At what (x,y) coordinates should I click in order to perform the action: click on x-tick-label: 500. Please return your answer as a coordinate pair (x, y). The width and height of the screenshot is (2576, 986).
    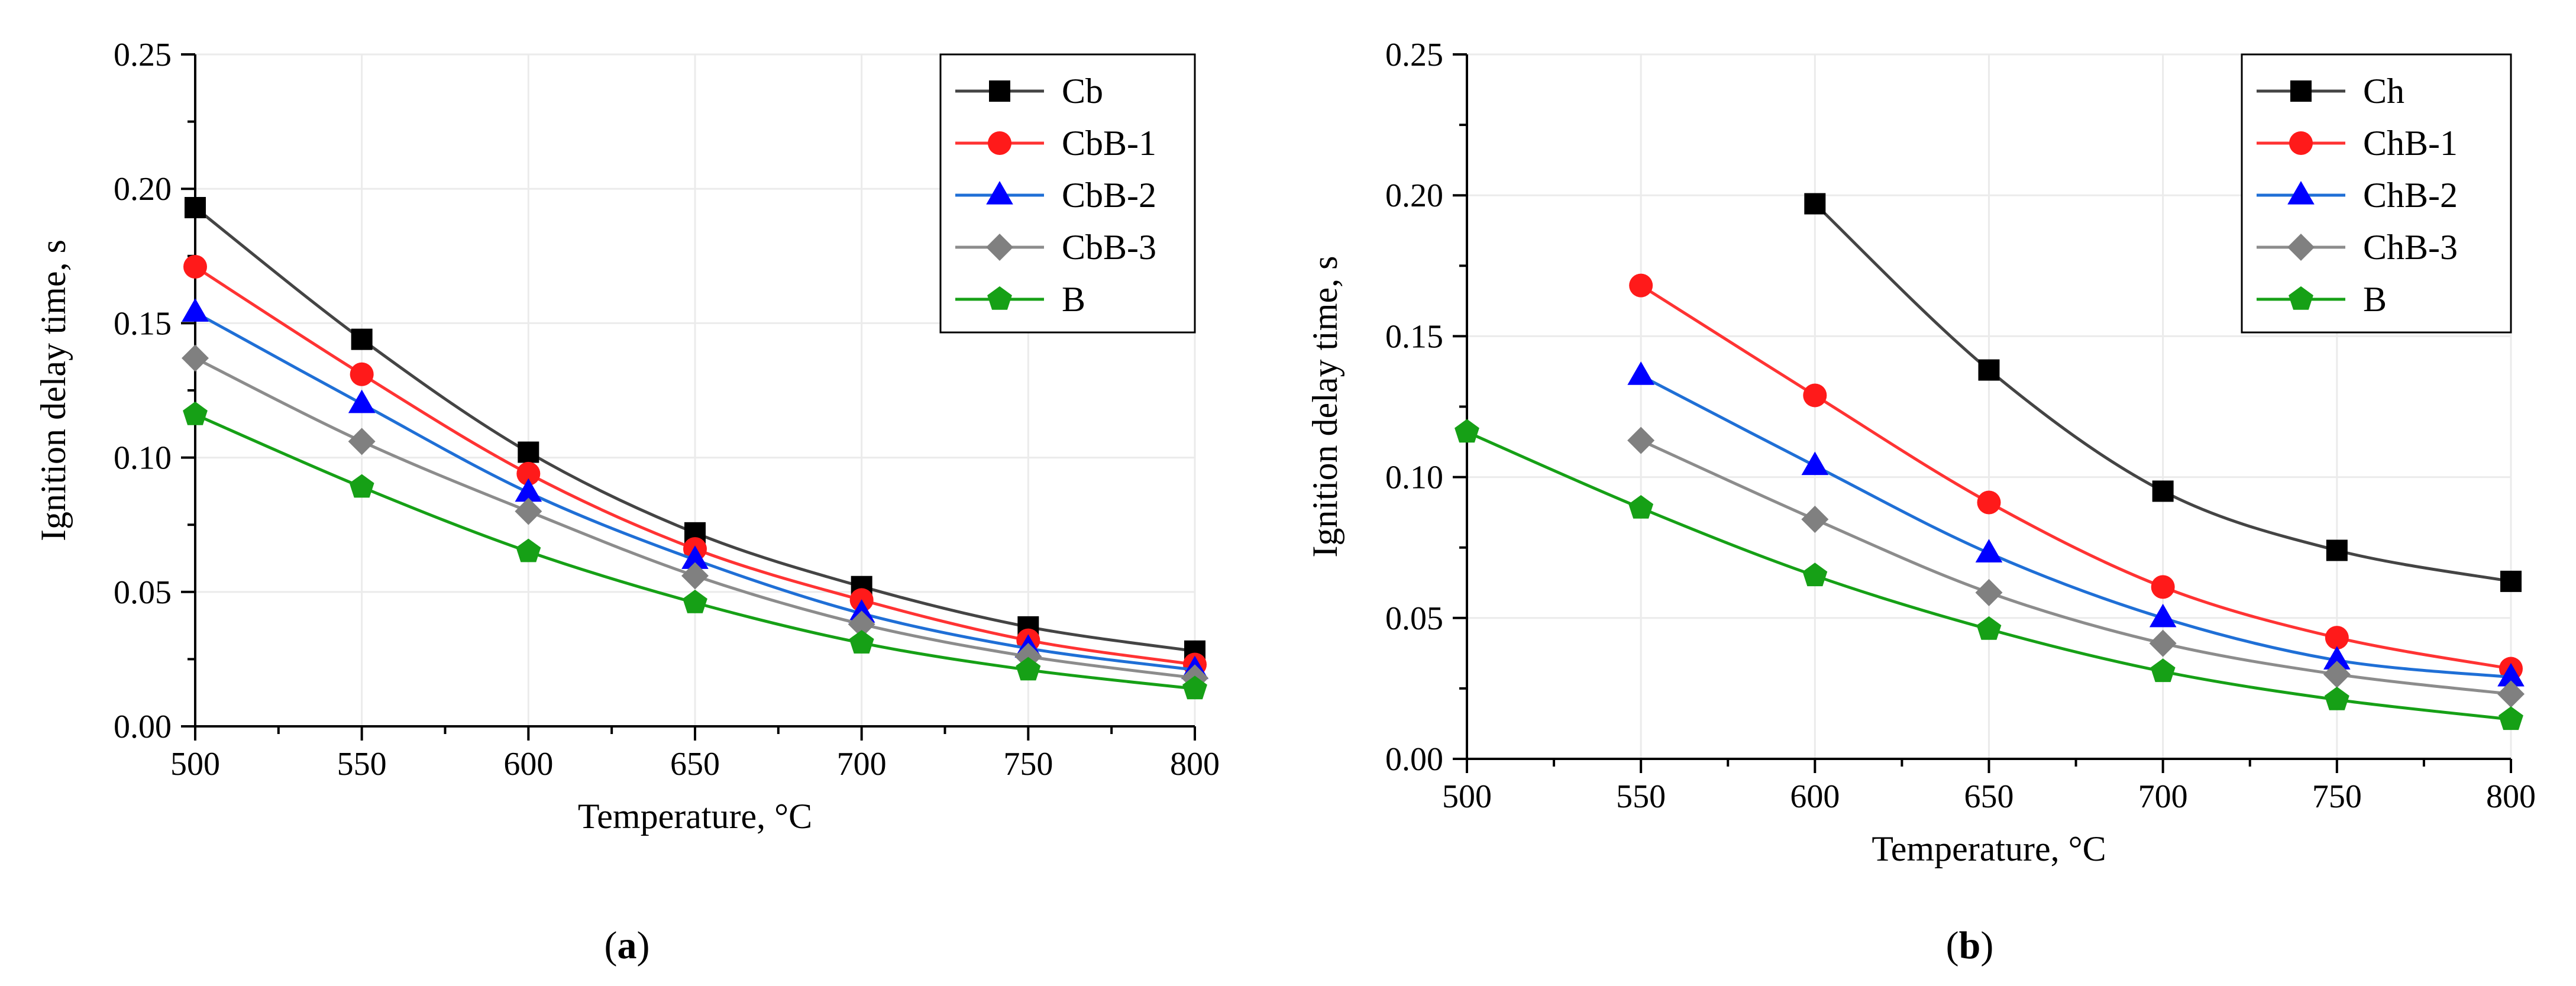
    Looking at the image, I should click on (1467, 796).